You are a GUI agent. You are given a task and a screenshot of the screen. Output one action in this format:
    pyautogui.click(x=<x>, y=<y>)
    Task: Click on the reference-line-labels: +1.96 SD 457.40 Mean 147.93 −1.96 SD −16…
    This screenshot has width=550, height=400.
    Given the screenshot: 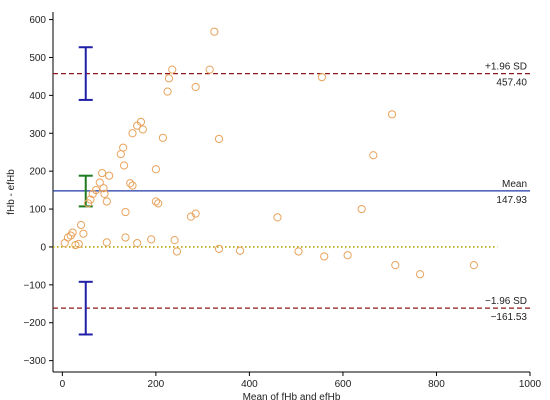 What is the action you would take?
    pyautogui.click(x=506, y=193)
    